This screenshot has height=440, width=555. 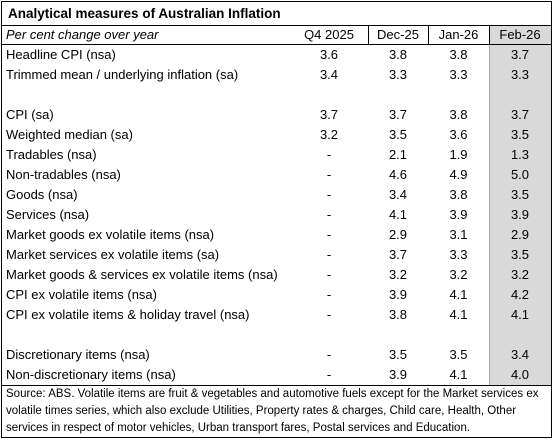 What do you see at coordinates (82, 34) in the screenshot?
I see `header-unit-label: Per cent change over year` at bounding box center [82, 34].